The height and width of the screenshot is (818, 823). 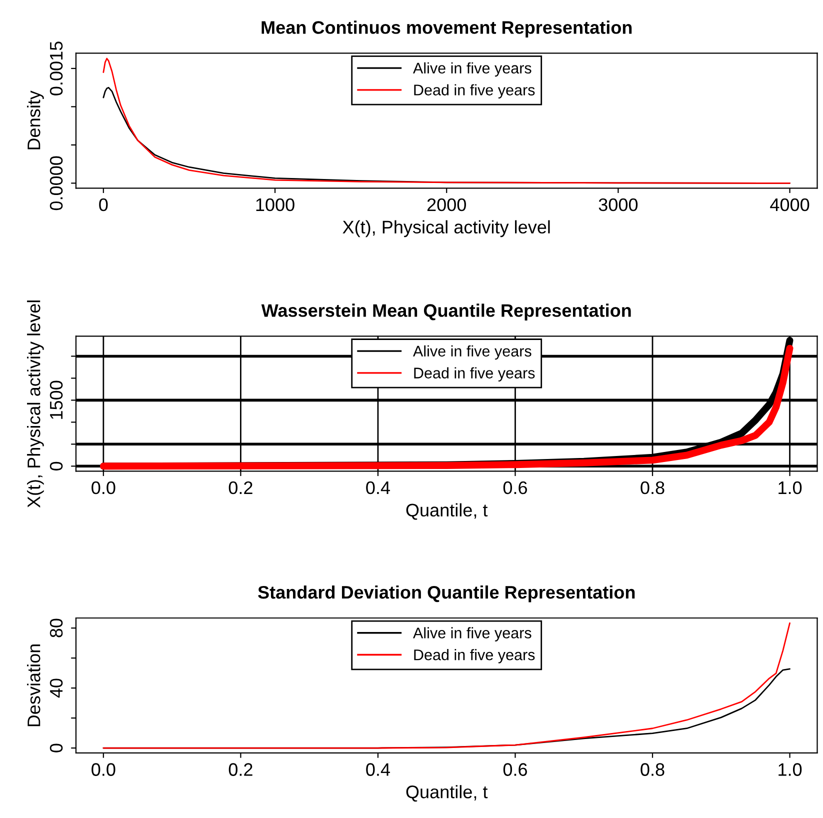 I want to click on y-tick-label: 1500, so click(x=56, y=399).